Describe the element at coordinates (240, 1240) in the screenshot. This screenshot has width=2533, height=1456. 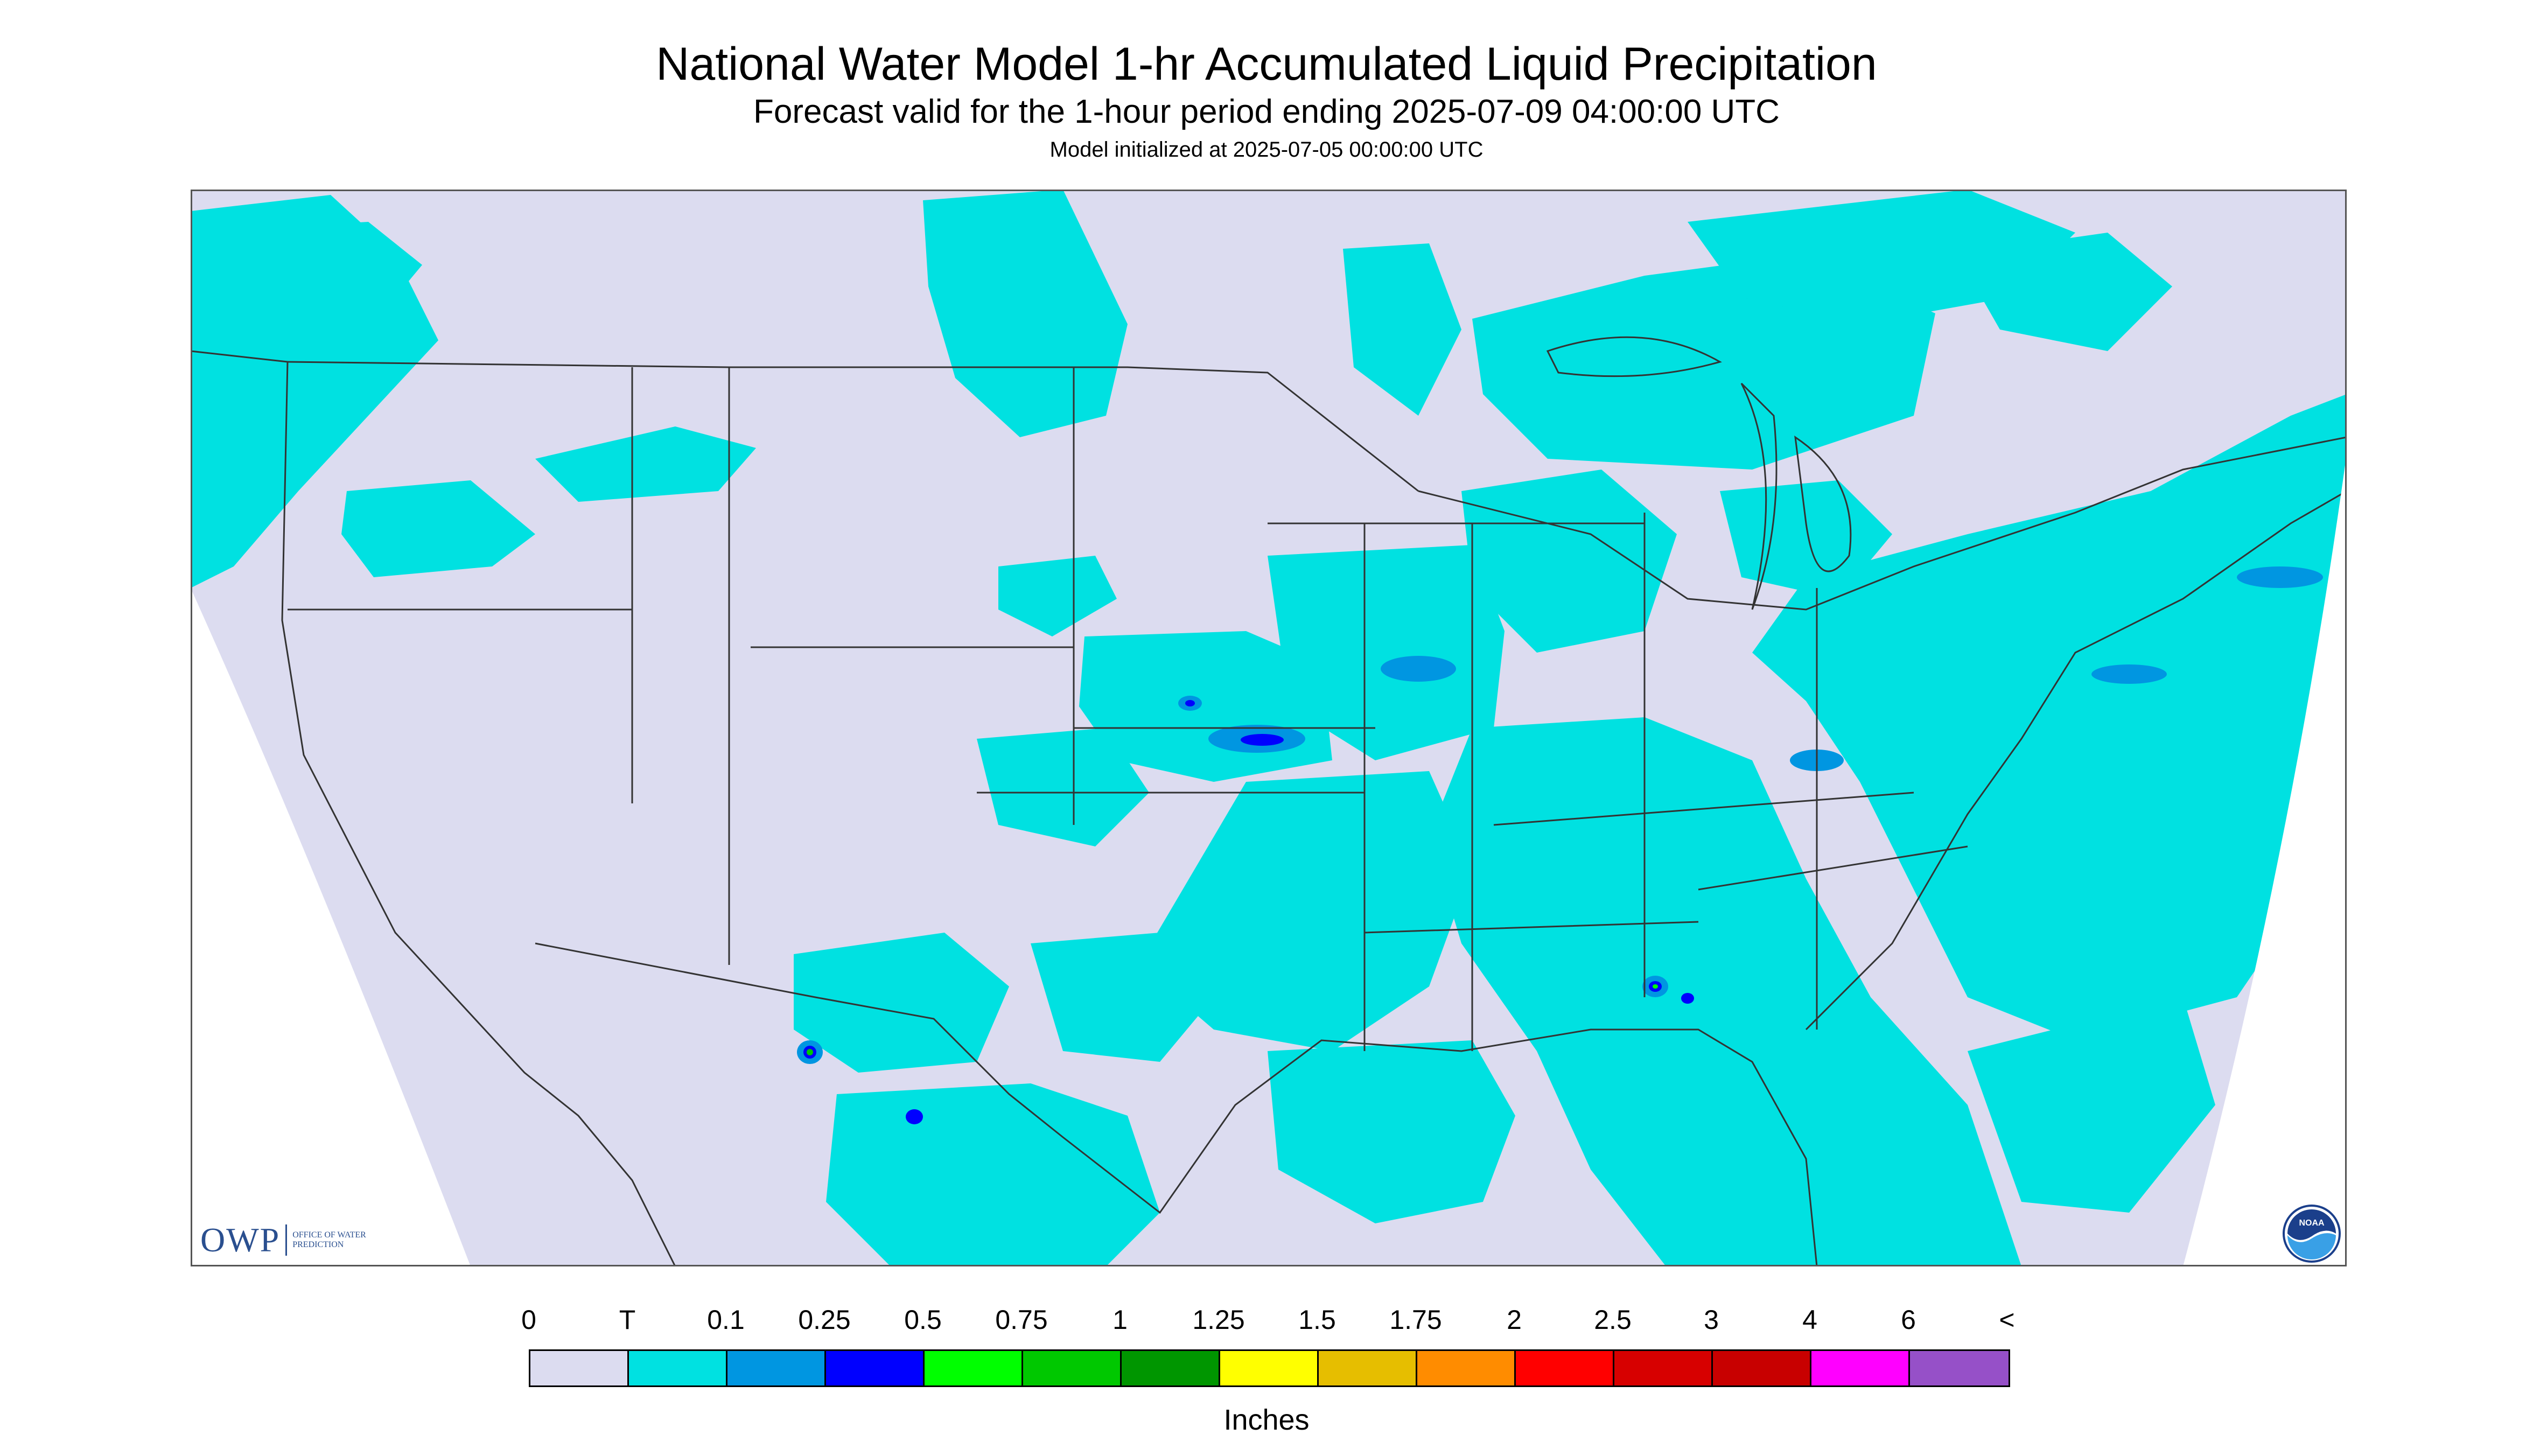
I see `owp-logo-mark: OWP` at that location.